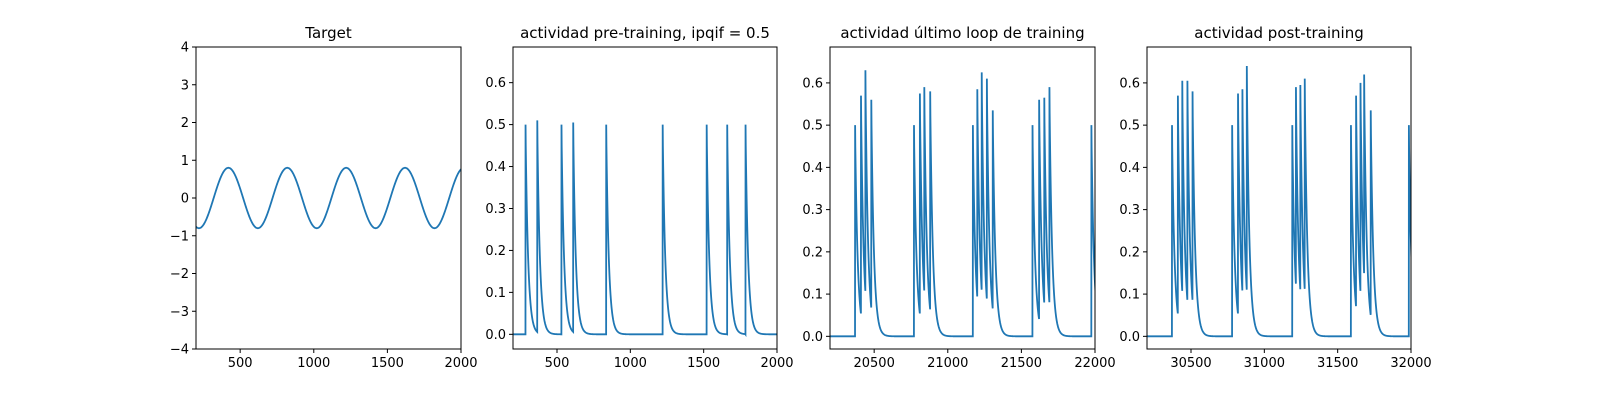 Image resolution: width=1600 pixels, height=400 pixels. I want to click on x-tick-label: 20500, so click(873, 363).